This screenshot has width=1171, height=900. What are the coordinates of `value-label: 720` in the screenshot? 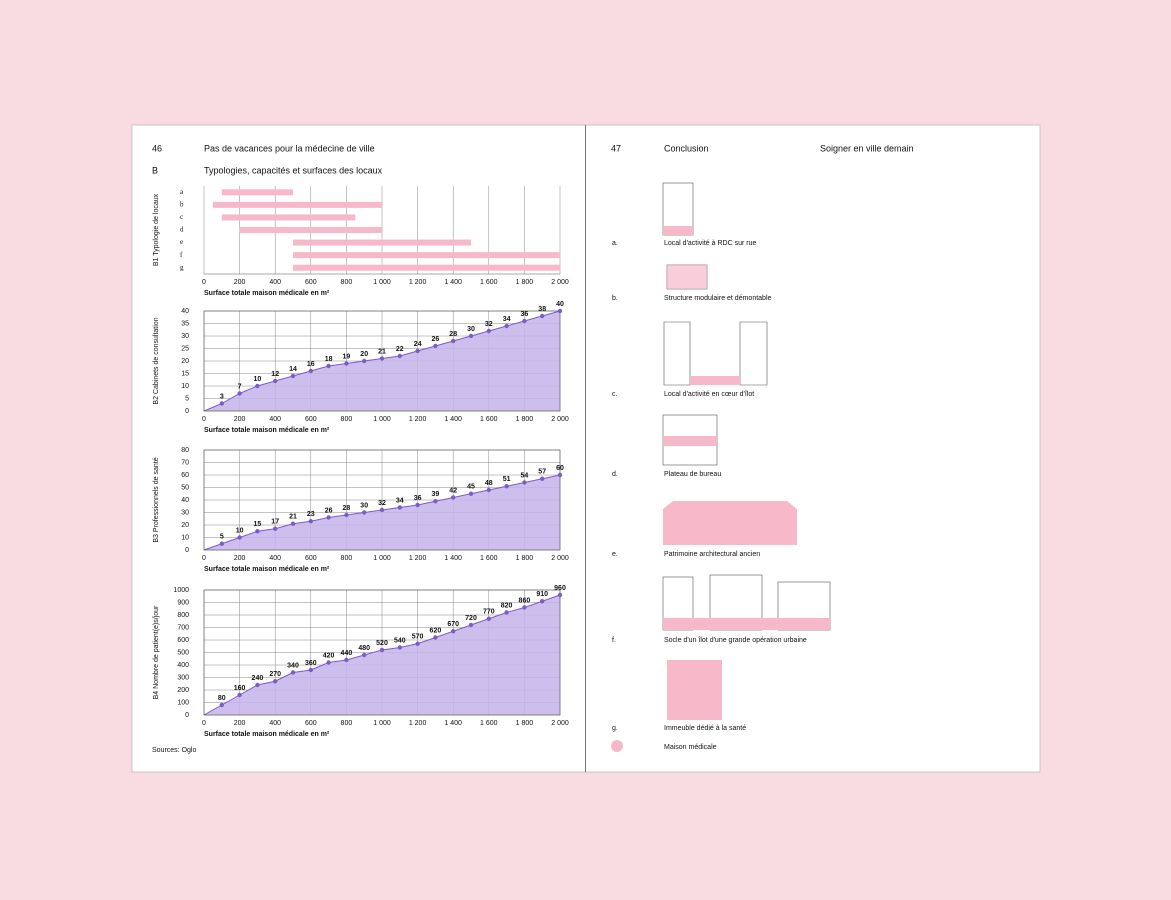 It's located at (471, 618).